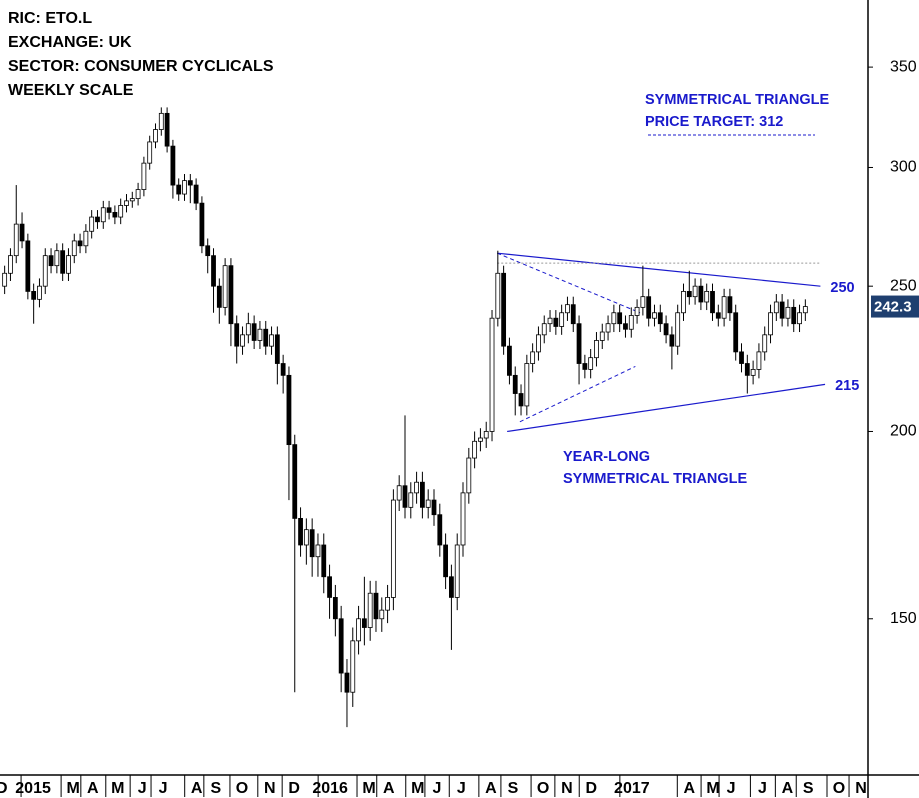 Image resolution: width=919 pixels, height=798 pixels. I want to click on x-tick-label: 2017, so click(632, 788).